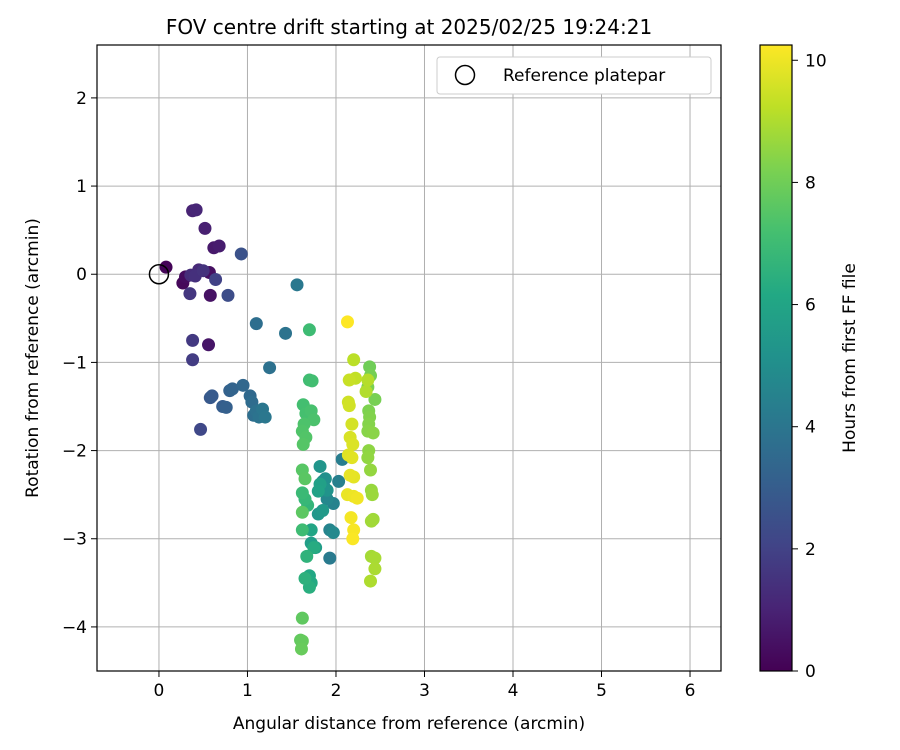  I want to click on legend-marker, so click(465, 75).